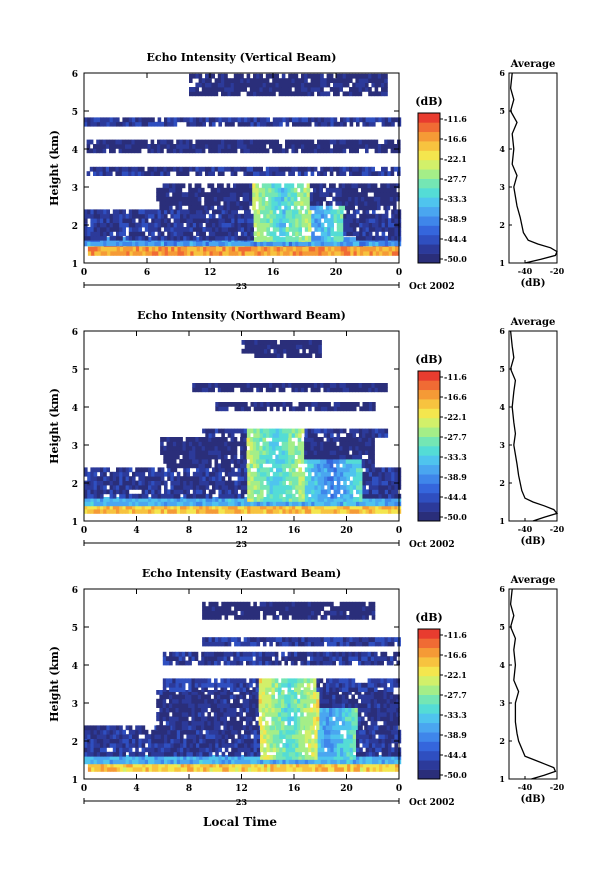  What do you see at coordinates (525, 271) in the screenshot?
I see `average-x-tick-label: -40` at bounding box center [525, 271].